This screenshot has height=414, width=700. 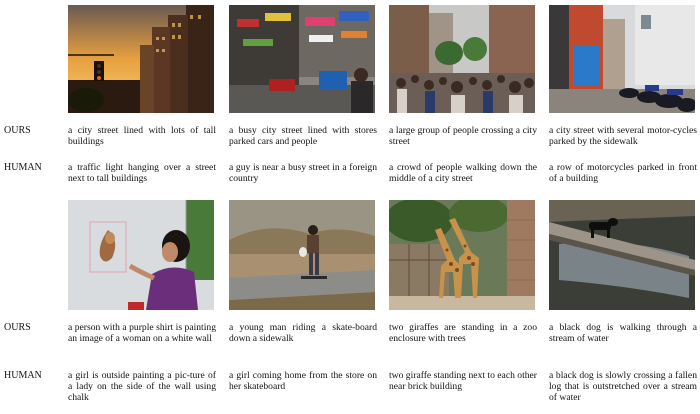 I want to click on image-skateboarder, so click(x=302, y=255).